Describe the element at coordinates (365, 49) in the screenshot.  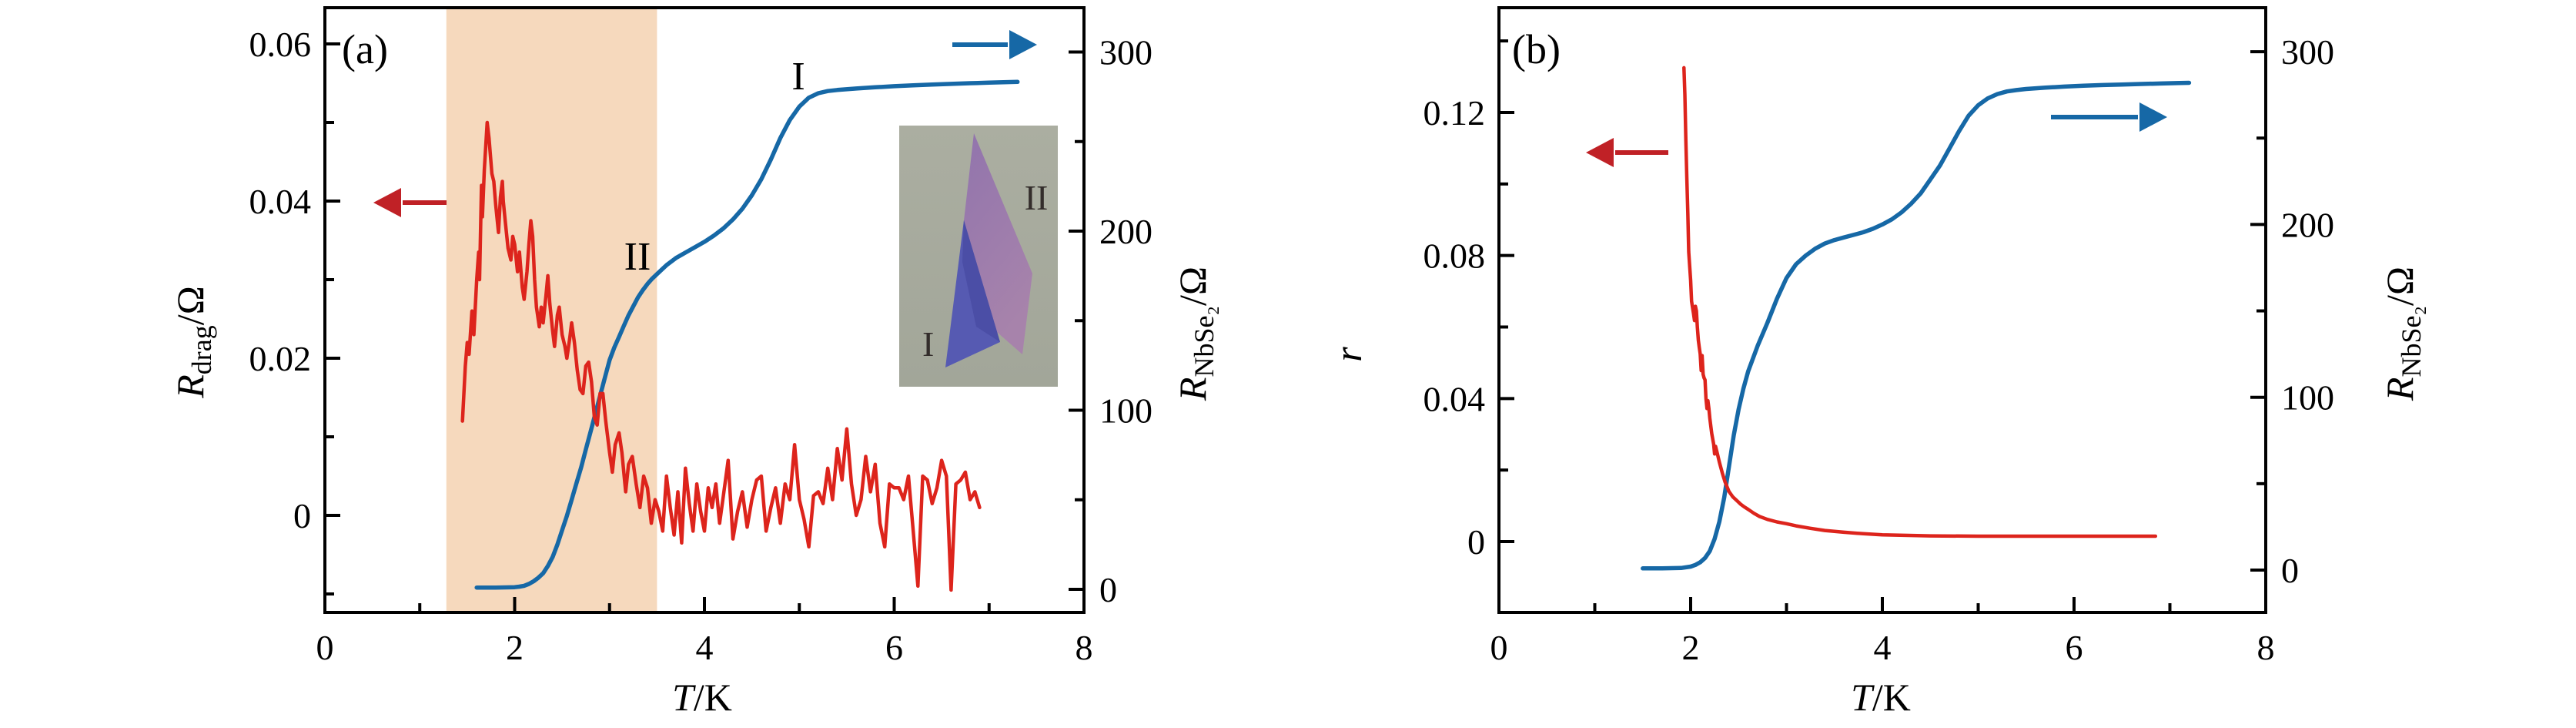
I see `panel-a-letter: (a)` at that location.